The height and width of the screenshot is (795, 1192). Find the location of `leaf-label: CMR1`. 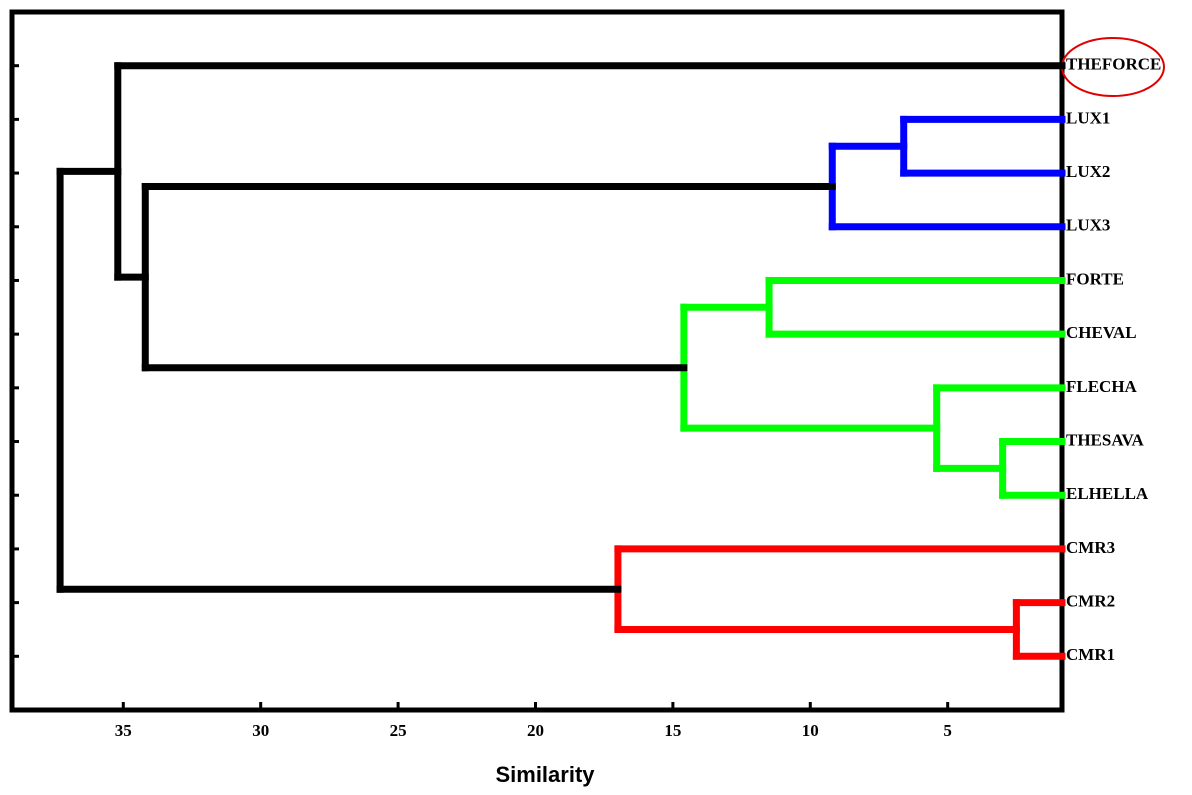

leaf-label: CMR1 is located at coordinates (1090, 654).